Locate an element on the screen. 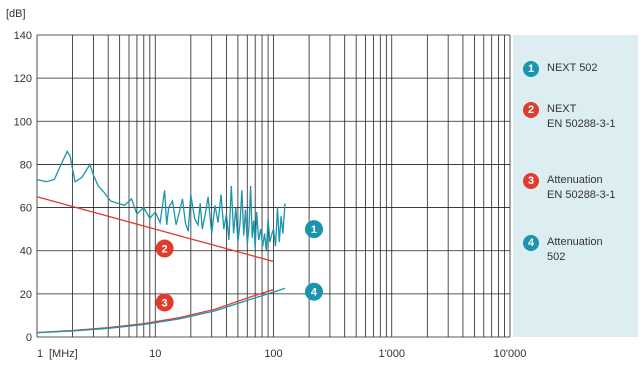 The height and width of the screenshot is (365, 643). legend-label-1: NEXT 502 is located at coordinates (572, 68).